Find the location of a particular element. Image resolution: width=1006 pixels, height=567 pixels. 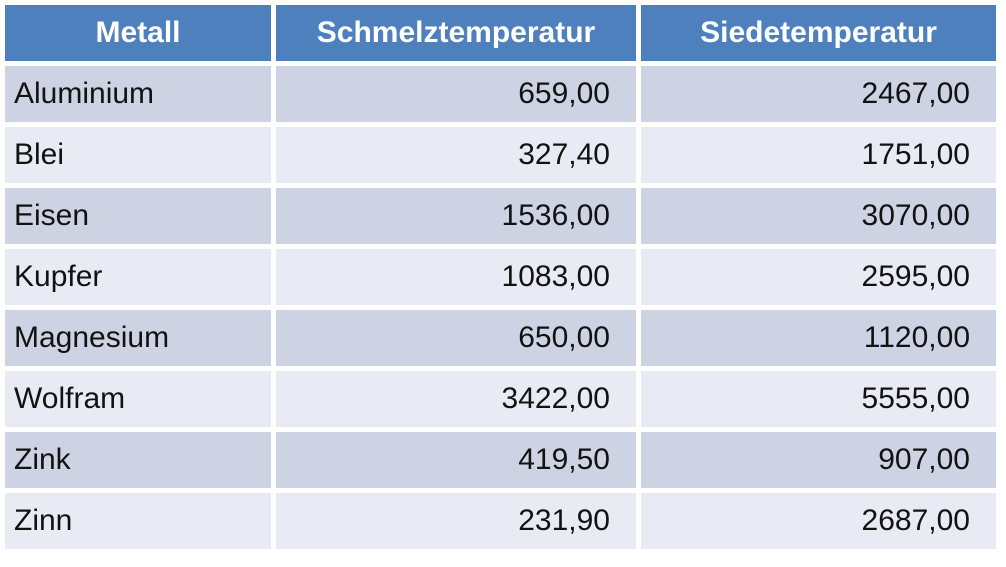

schmelztemperatur-cell: 659,00 is located at coordinates (456, 94).